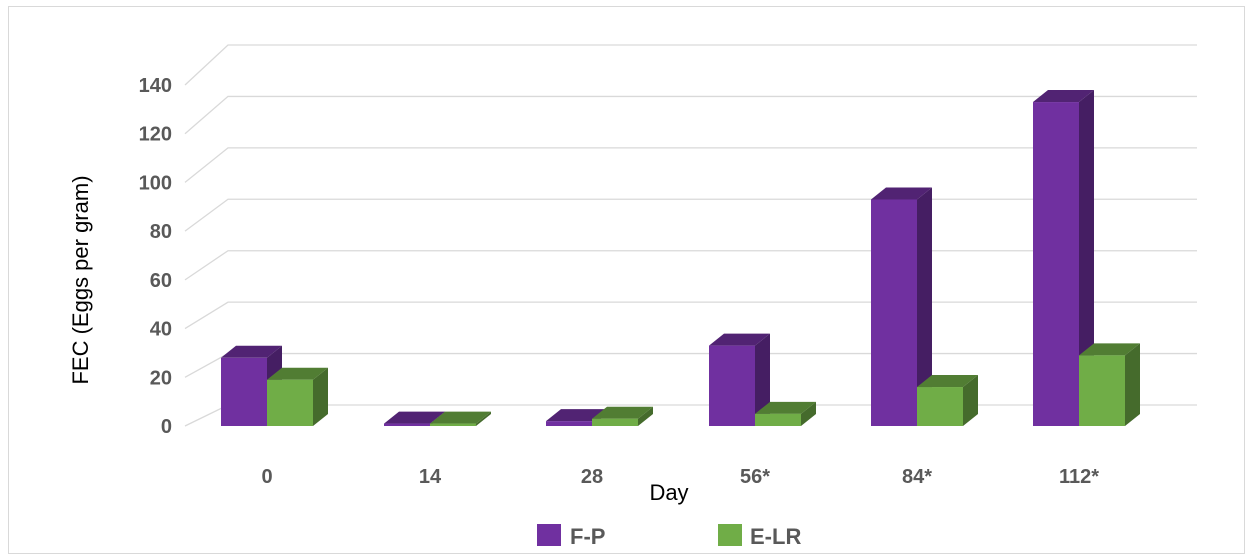 Image resolution: width=1253 pixels, height=560 pixels. I want to click on x-tick-label: 14, so click(430, 477).